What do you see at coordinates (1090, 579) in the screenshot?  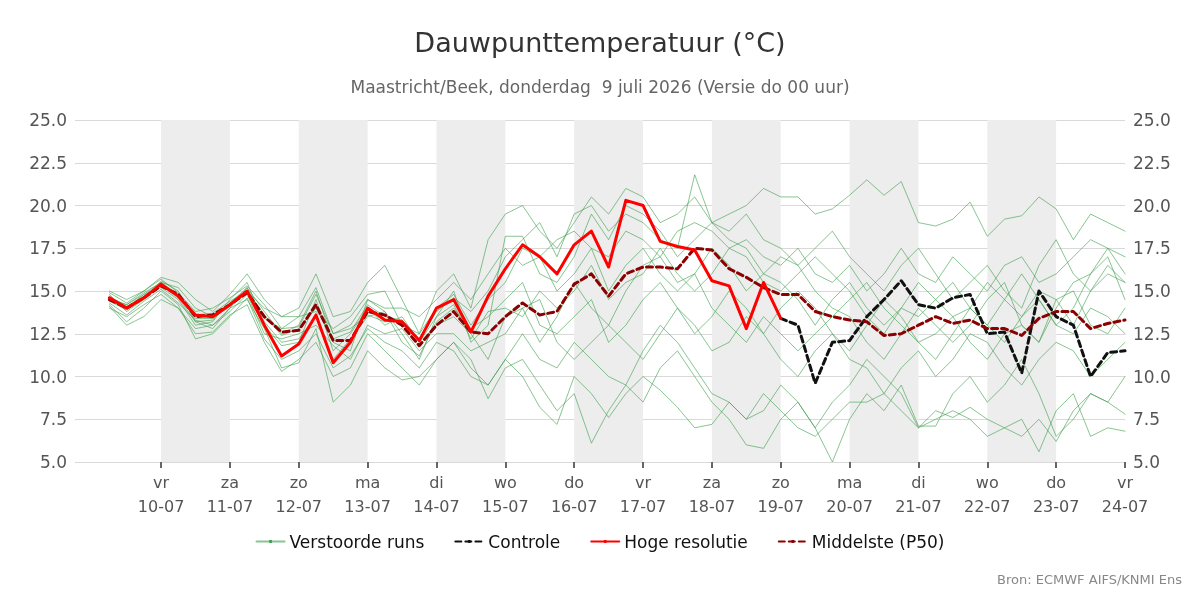 I see `text: Bron: ECMWF AIFS/KNMI Ens` at bounding box center [1090, 579].